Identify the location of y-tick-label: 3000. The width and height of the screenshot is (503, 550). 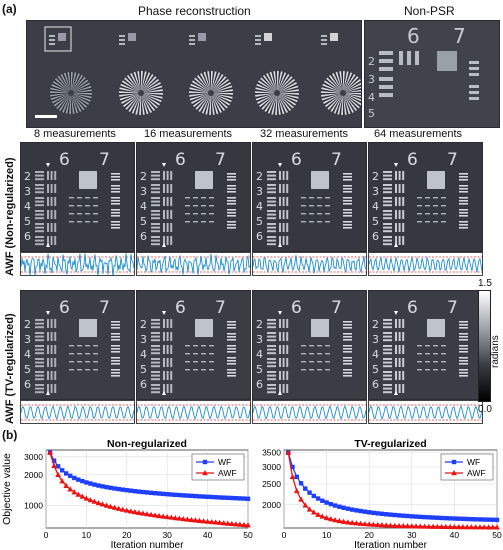
(271, 467).